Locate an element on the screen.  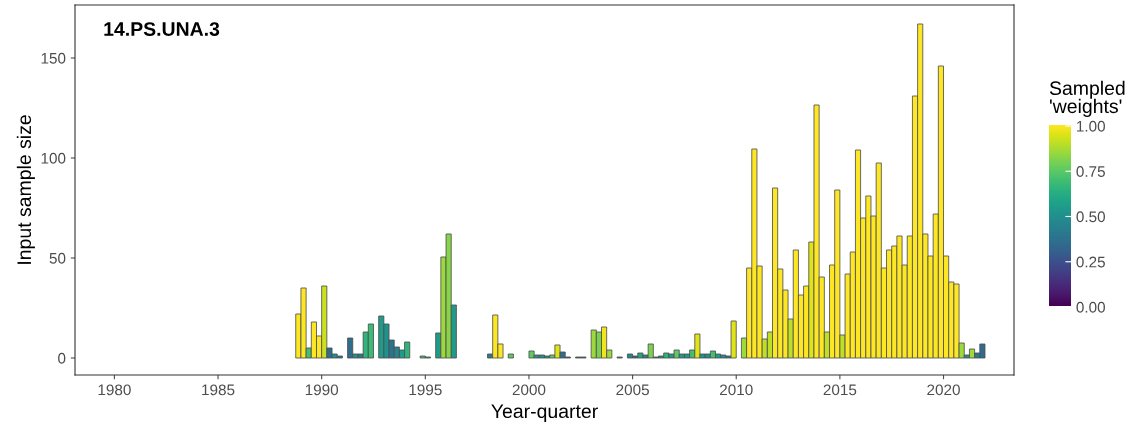
y-tick-label: 0 is located at coordinates (62, 358).